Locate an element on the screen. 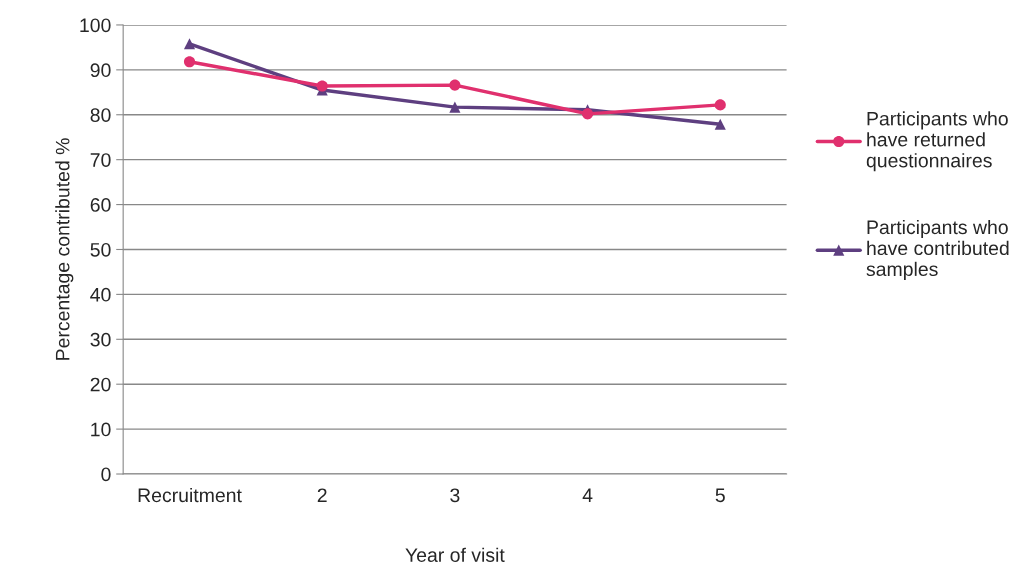  y-tick-label: 100 is located at coordinates (95, 25).